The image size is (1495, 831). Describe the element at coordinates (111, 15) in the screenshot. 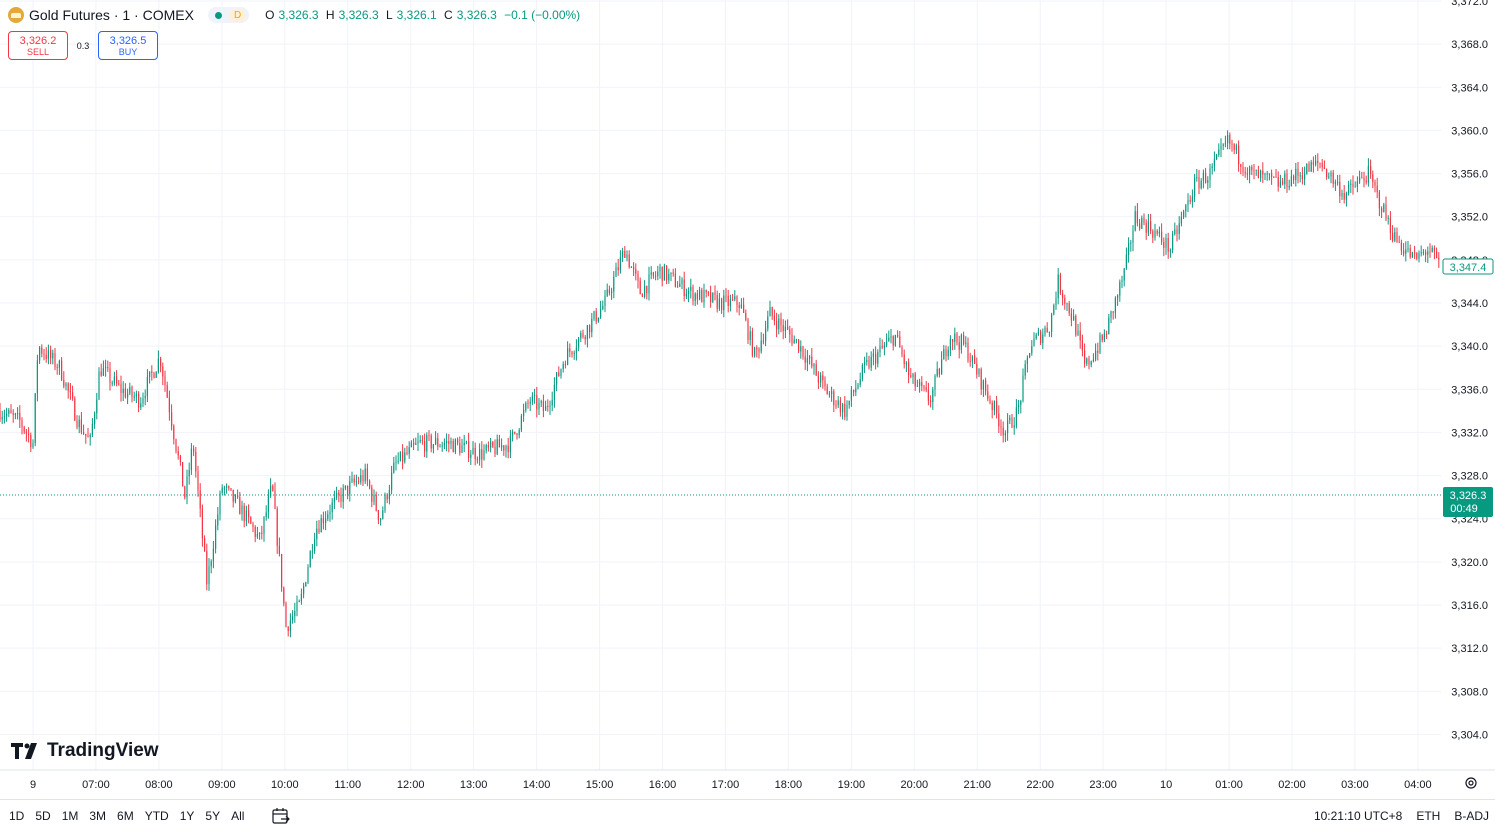

I see `symbol-title: Gold Futures · 1 · COMEX` at that location.